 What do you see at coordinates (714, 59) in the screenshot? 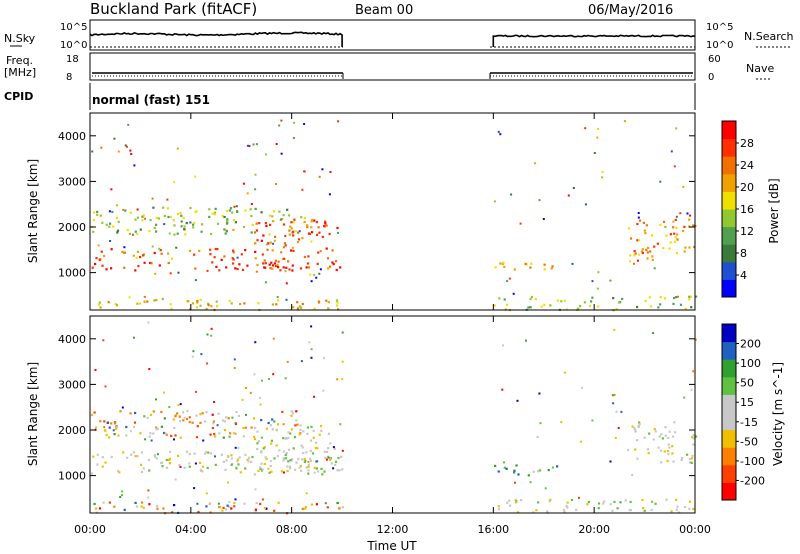
I see `nave-tick-top: 60` at bounding box center [714, 59].